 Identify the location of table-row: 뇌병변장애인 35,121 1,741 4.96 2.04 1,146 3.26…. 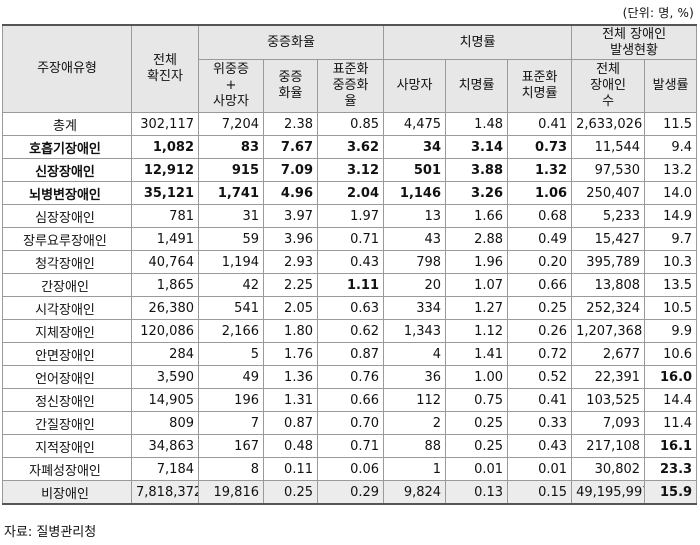
(350, 193).